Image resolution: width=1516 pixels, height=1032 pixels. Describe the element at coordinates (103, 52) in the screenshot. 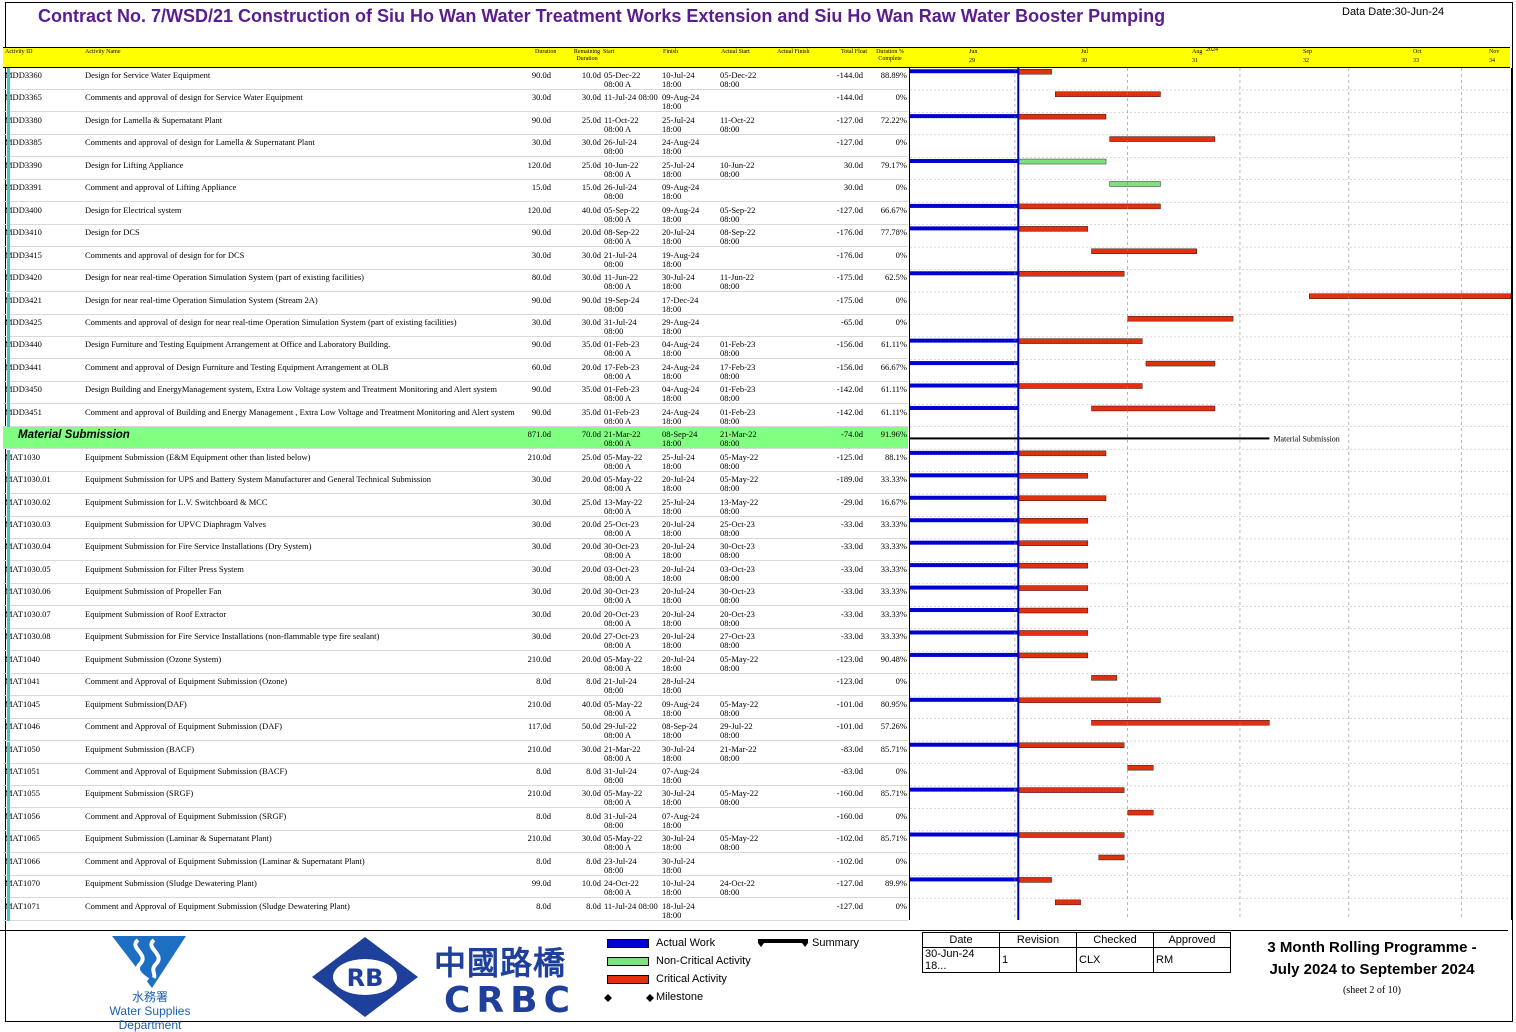

I see `col-activity-name: Activity Name` at that location.